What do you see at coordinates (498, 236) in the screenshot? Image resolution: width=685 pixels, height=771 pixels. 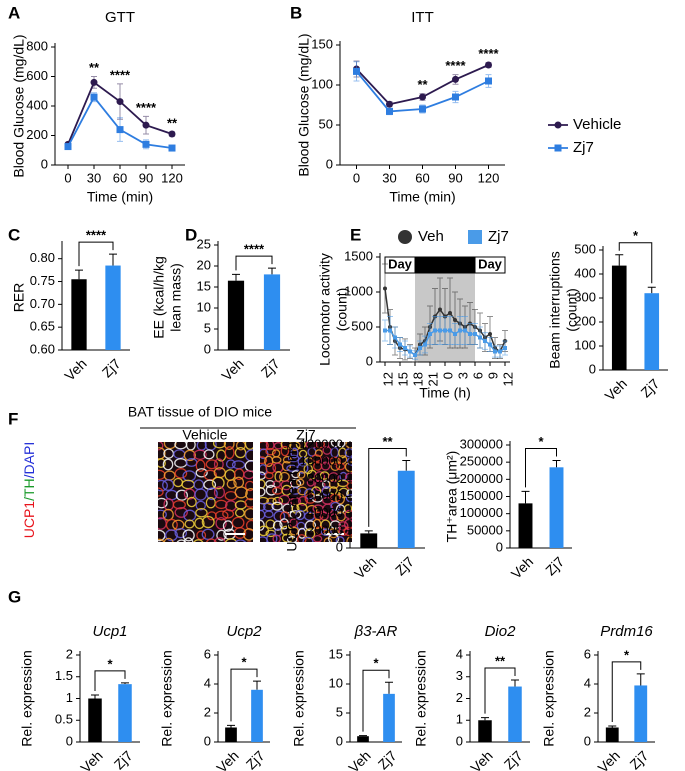 I see `legend-label: Zj7` at bounding box center [498, 236].